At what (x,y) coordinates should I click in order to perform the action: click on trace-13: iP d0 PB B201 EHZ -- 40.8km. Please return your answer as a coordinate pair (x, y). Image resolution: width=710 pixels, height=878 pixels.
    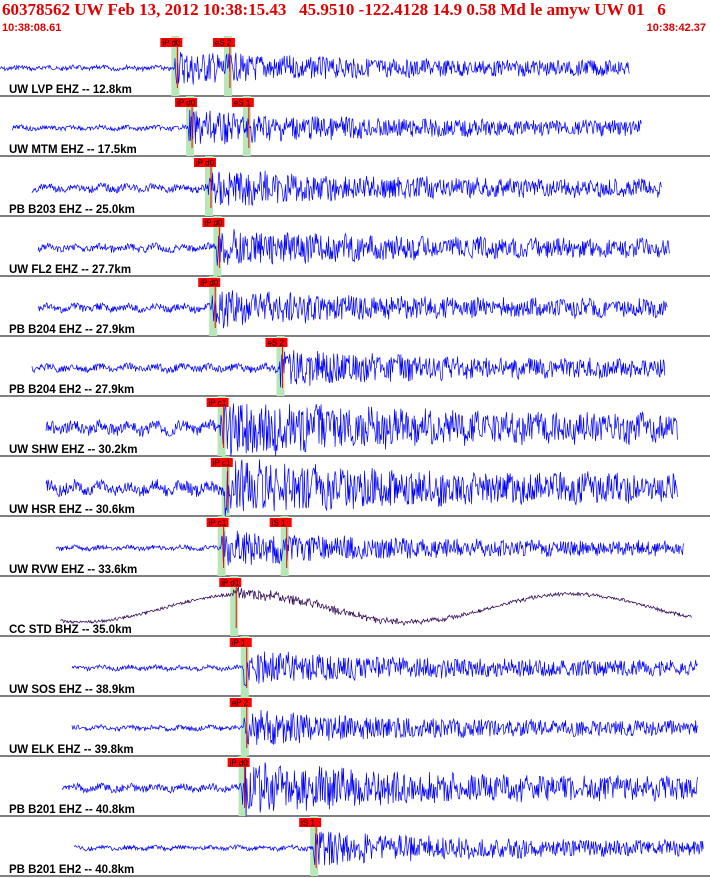
    Looking at the image, I should click on (353, 786).